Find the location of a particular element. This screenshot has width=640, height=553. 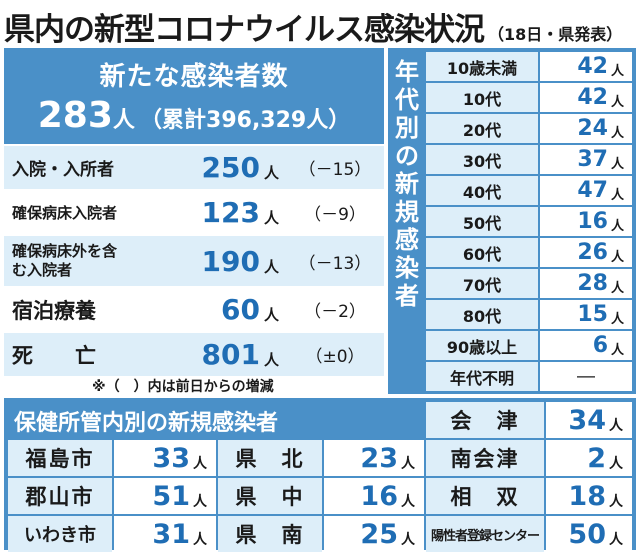

age-row-cell: 42 人 is located at coordinates (586, 66).